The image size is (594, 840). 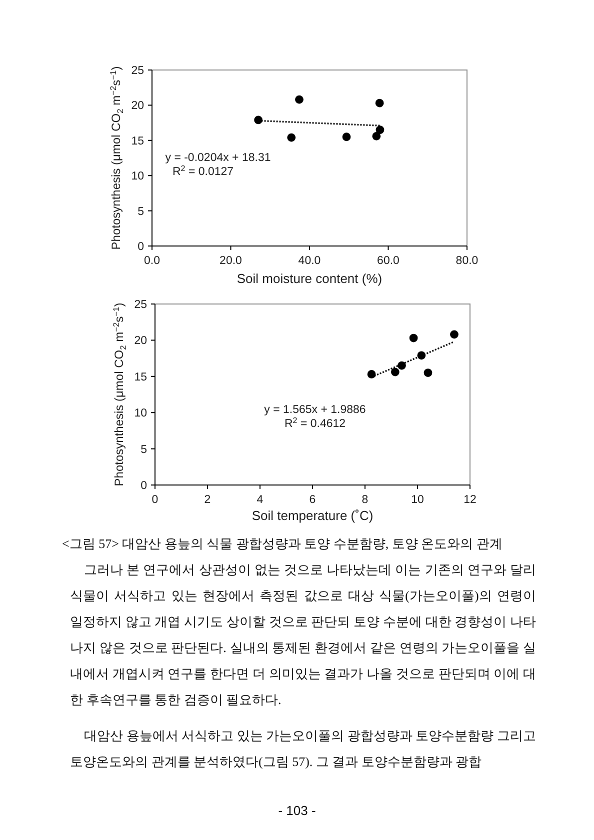 What do you see at coordinates (315, 410) in the screenshot?
I see `annotation: y = 1.565x + 1.9886` at bounding box center [315, 410].